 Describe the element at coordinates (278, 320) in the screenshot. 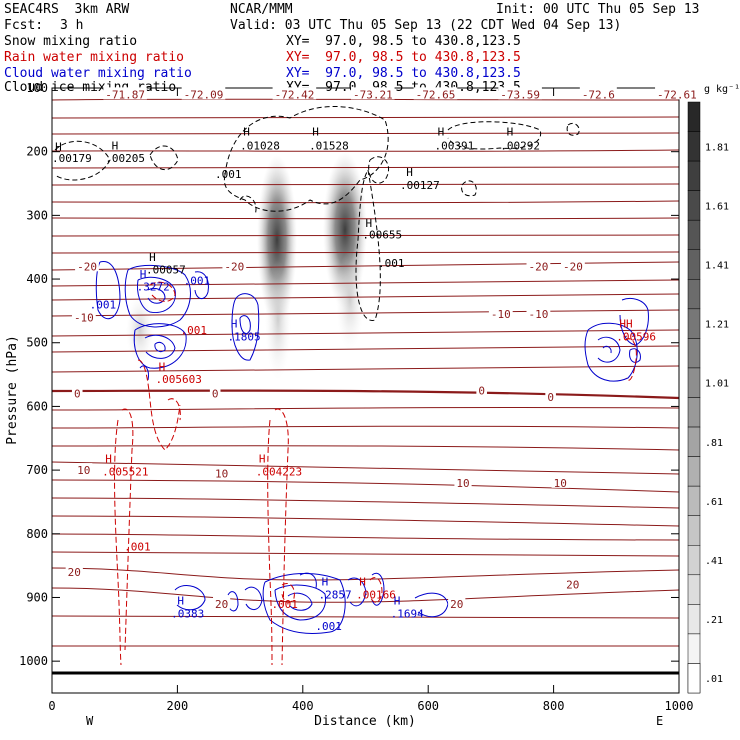

I see `snow-core-left-tail` at that location.